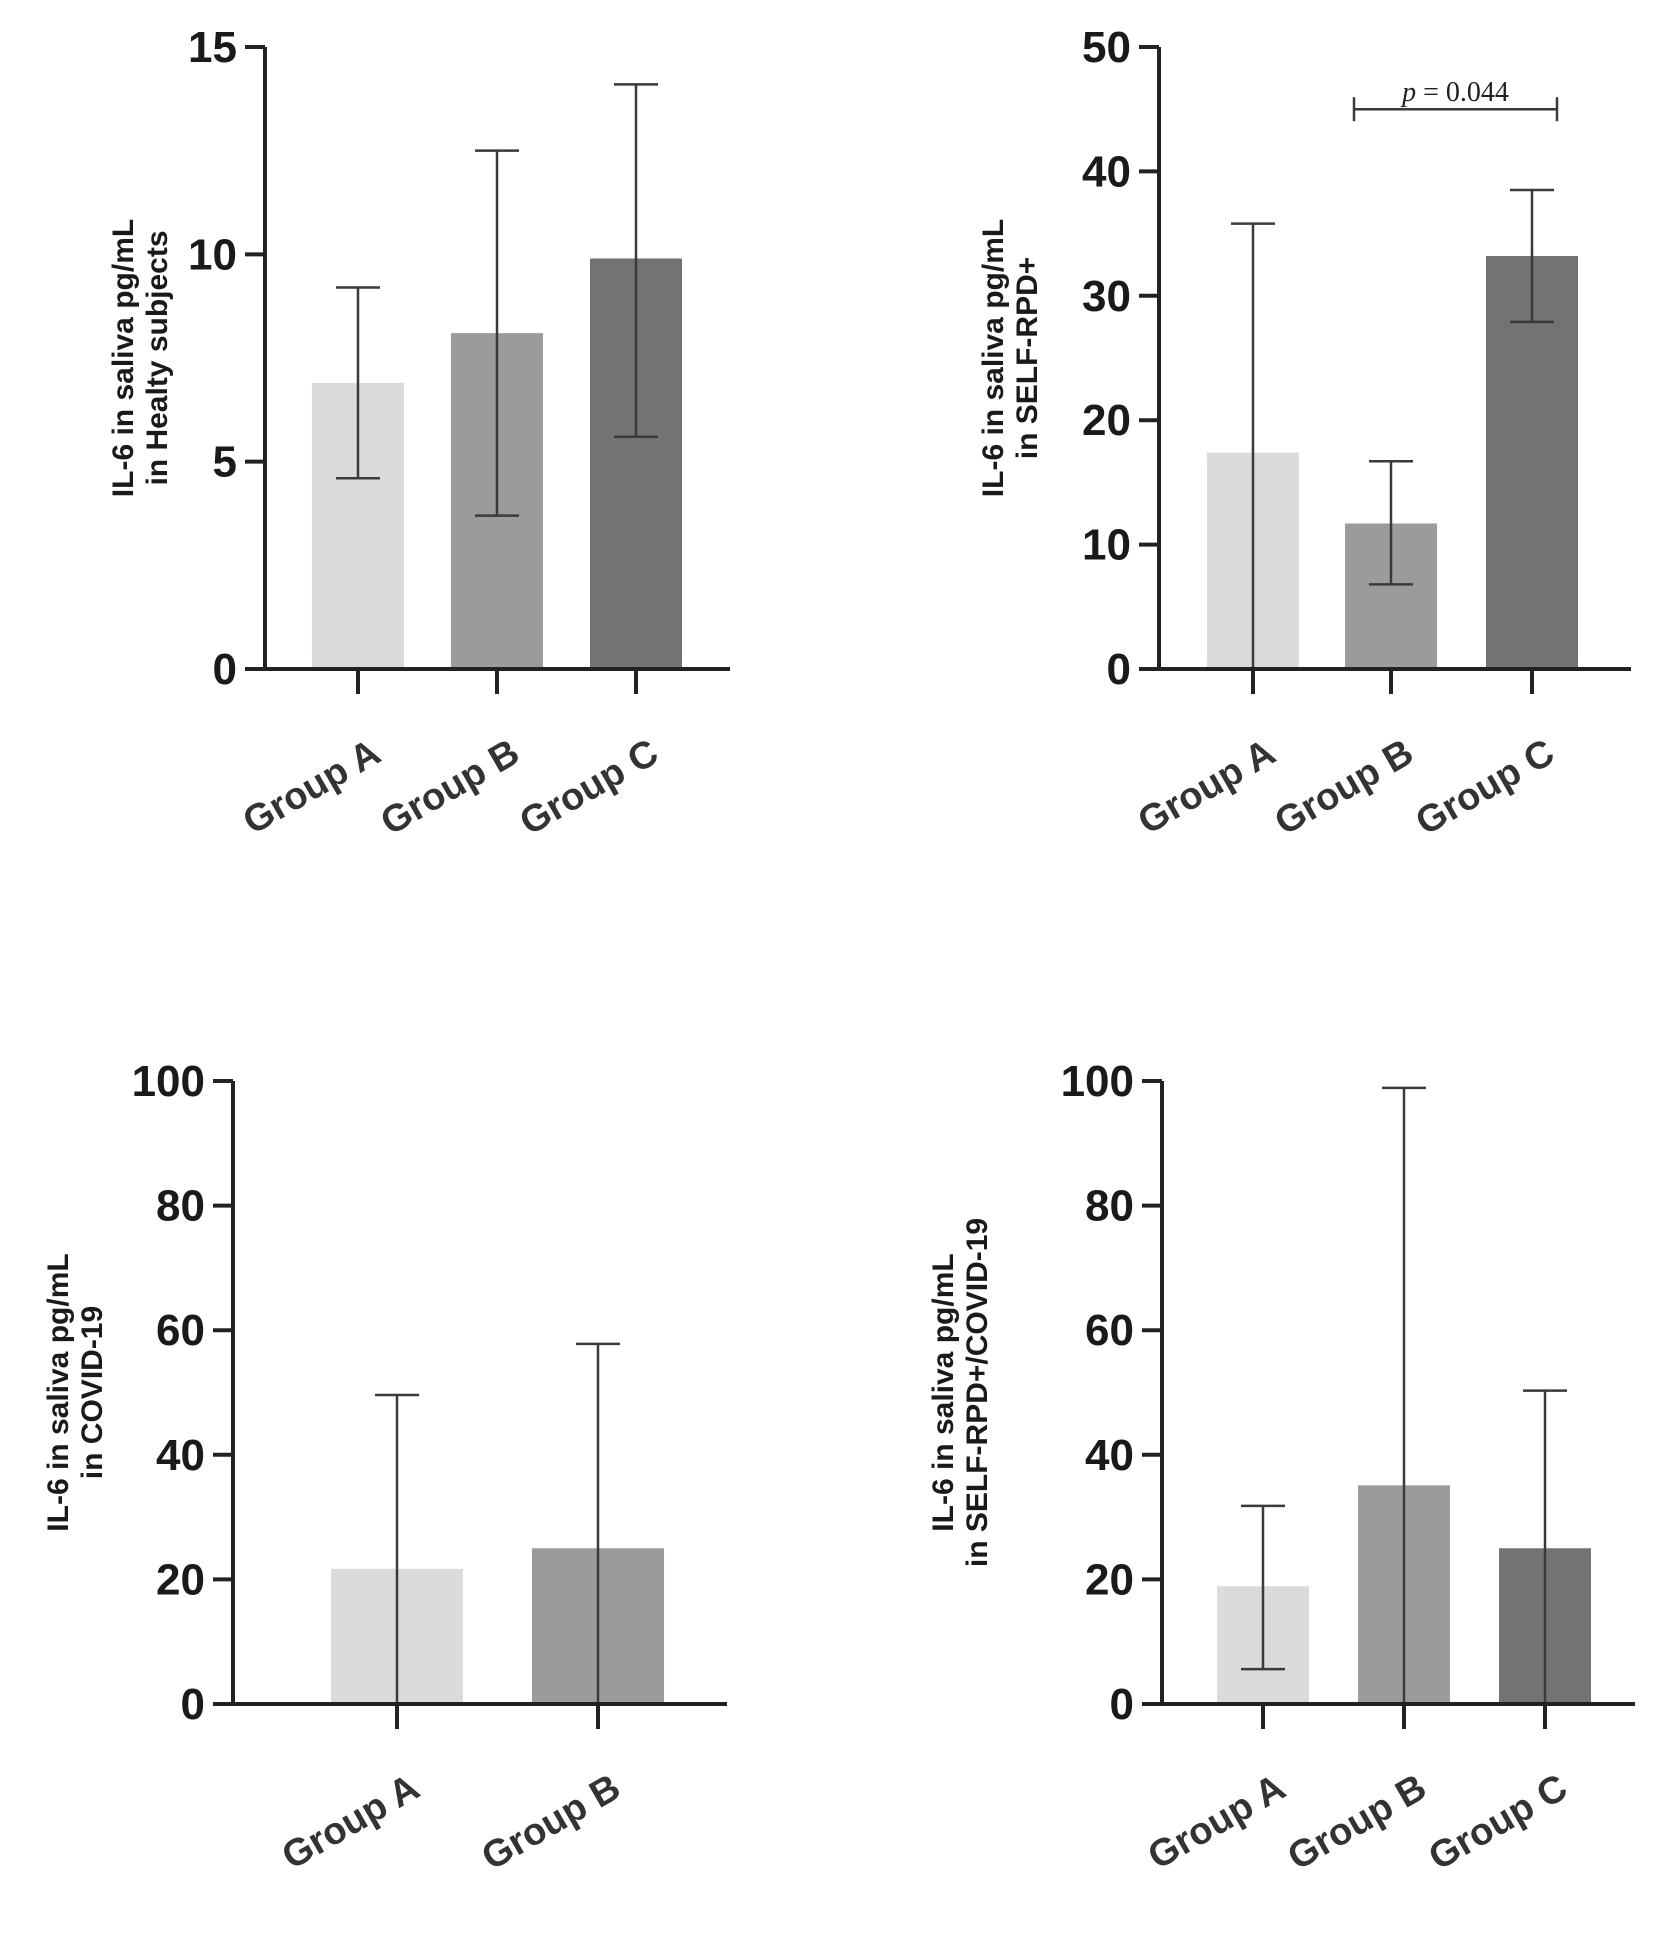 This screenshot has height=1948, width=1671. I want to click on y-axis-title: IL-6 in saliva pg/mL in SELF-RPD+, so click(1010, 358).